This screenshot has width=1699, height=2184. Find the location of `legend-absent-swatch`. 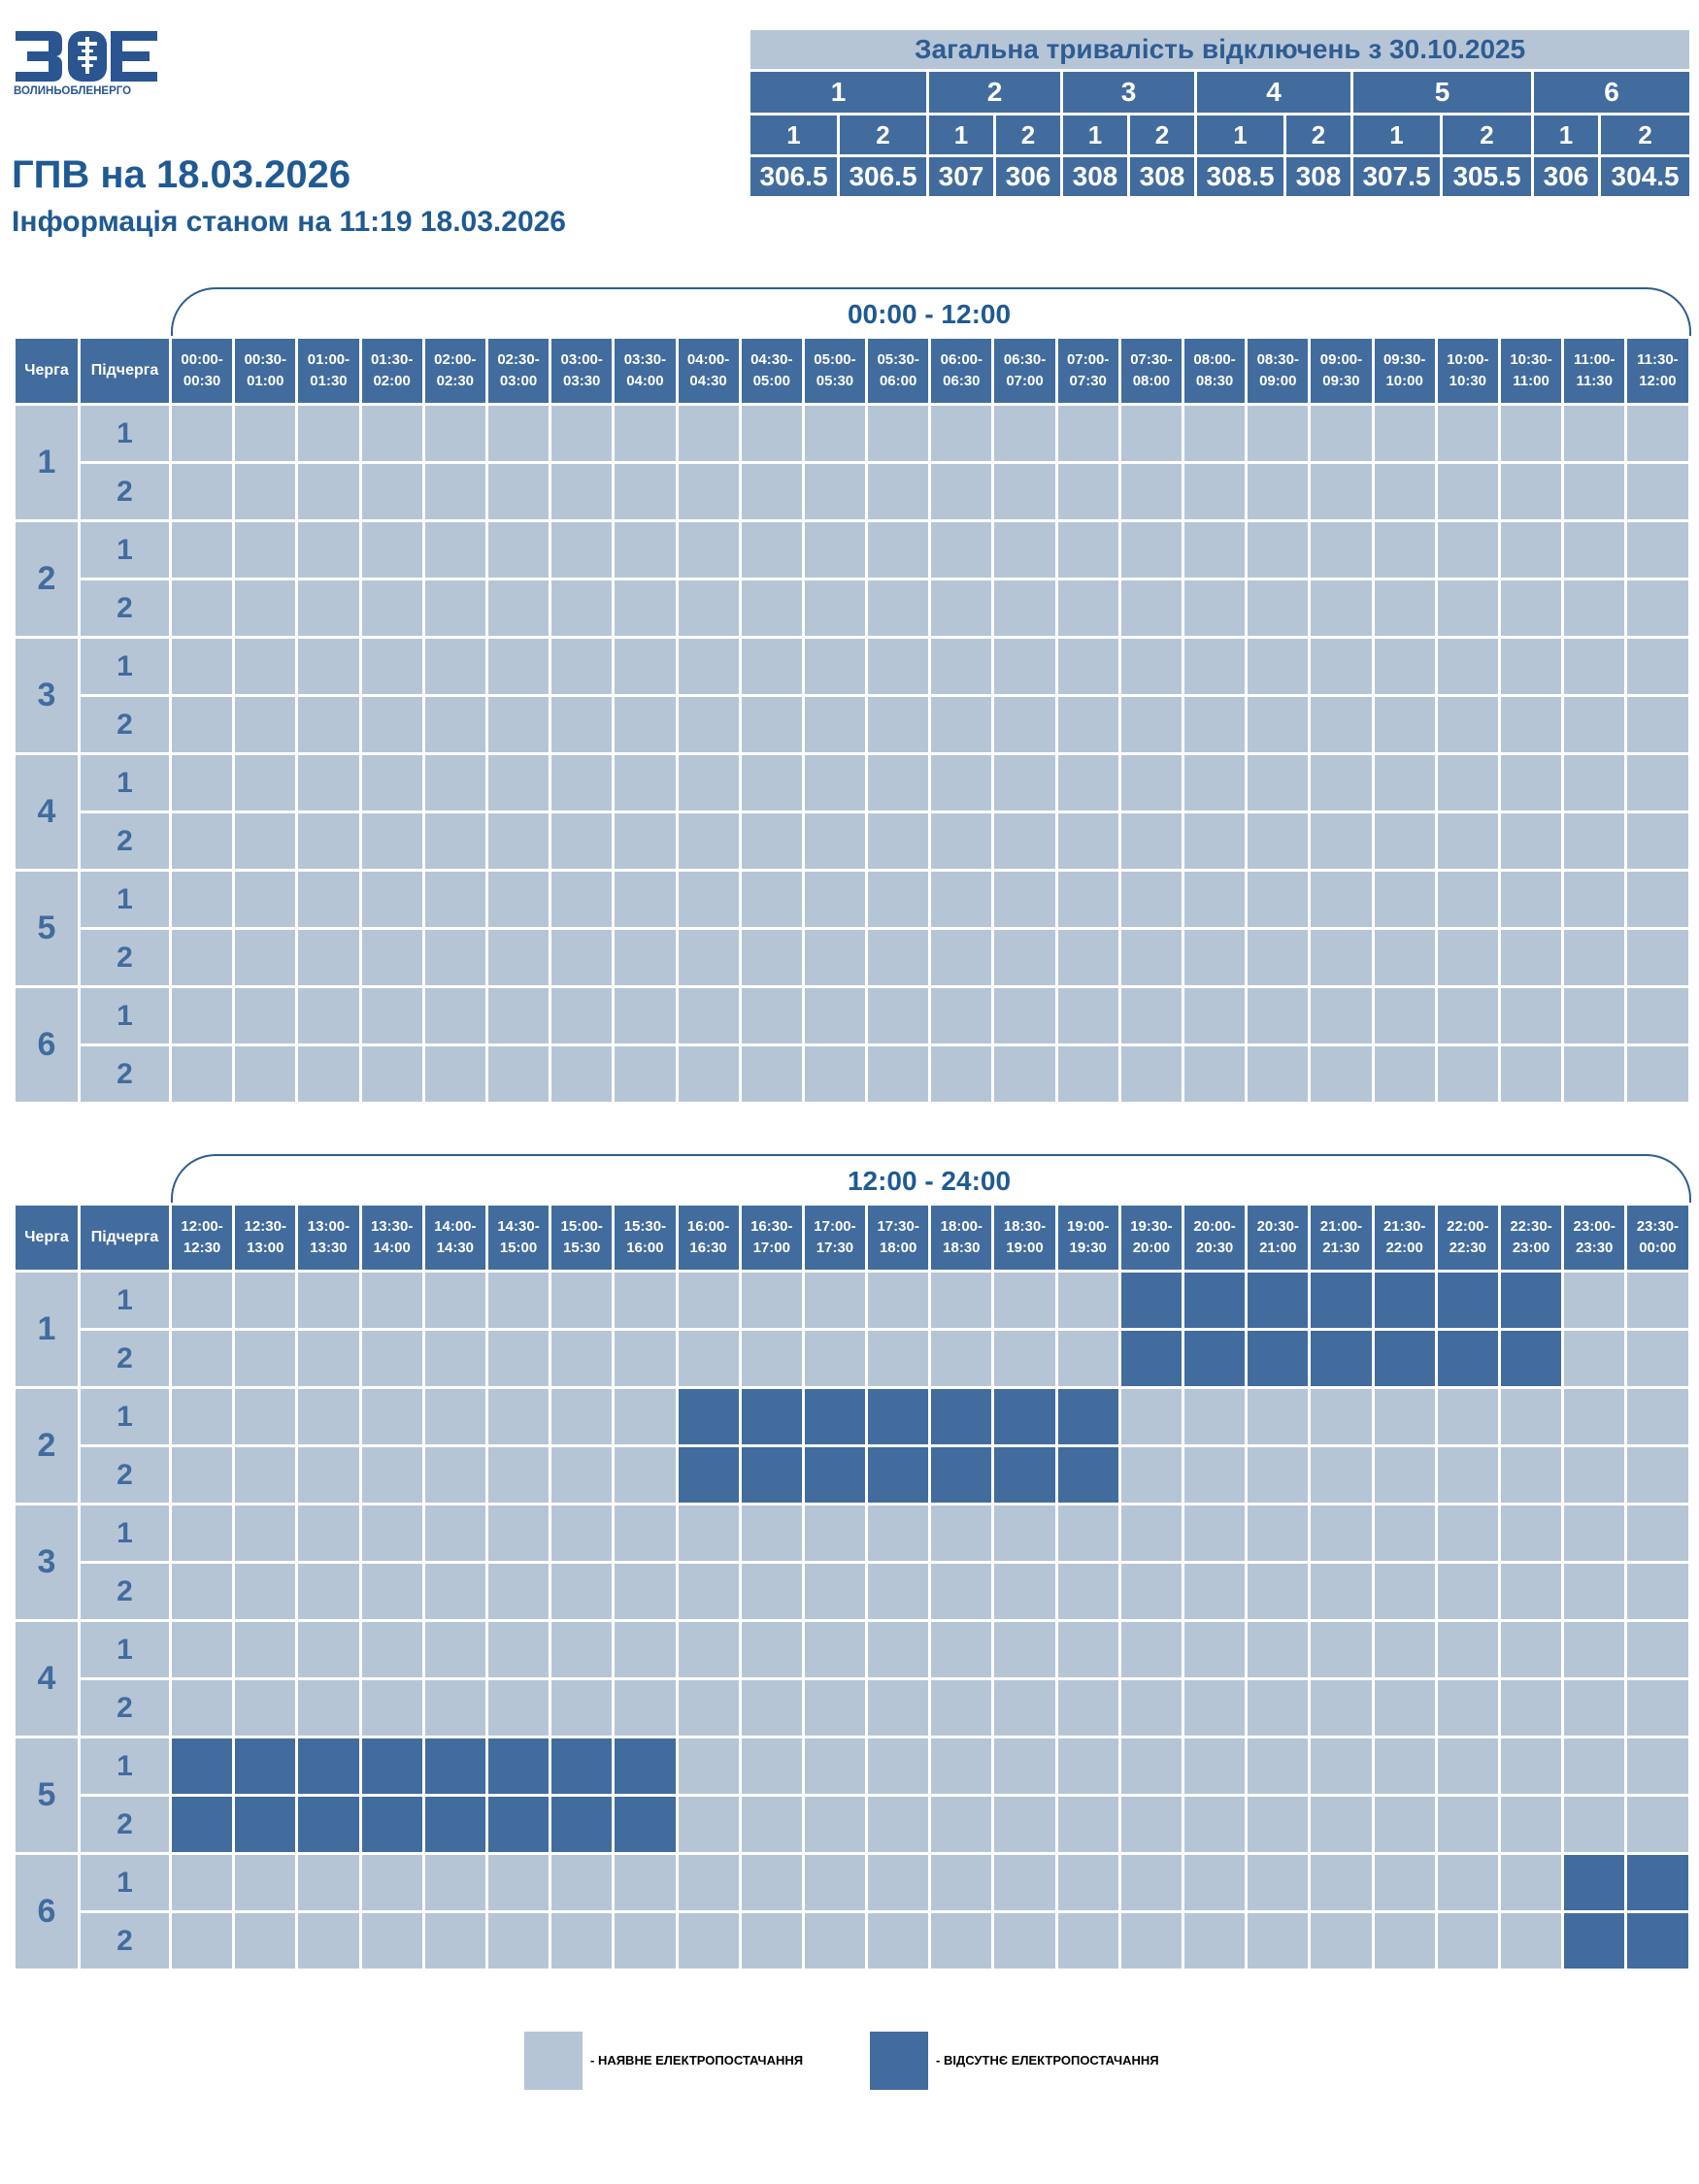

legend-absent-swatch is located at coordinates (899, 2061).